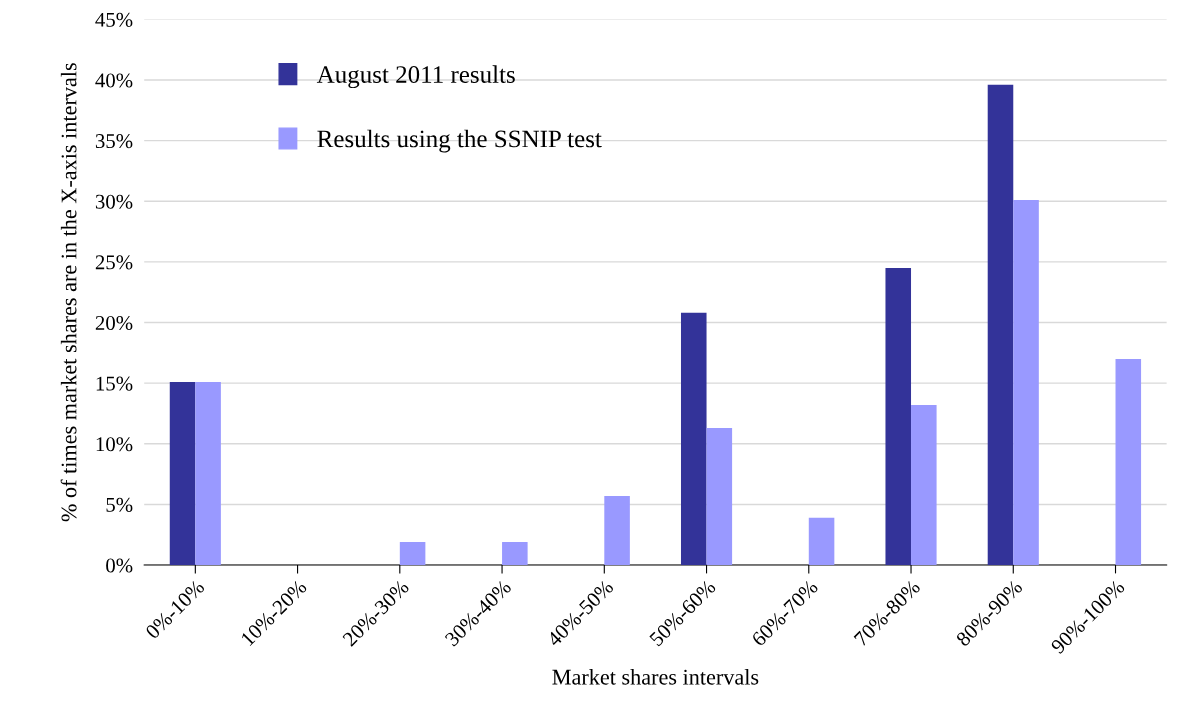  I want to click on y-tick-label: 30%, so click(114, 201).